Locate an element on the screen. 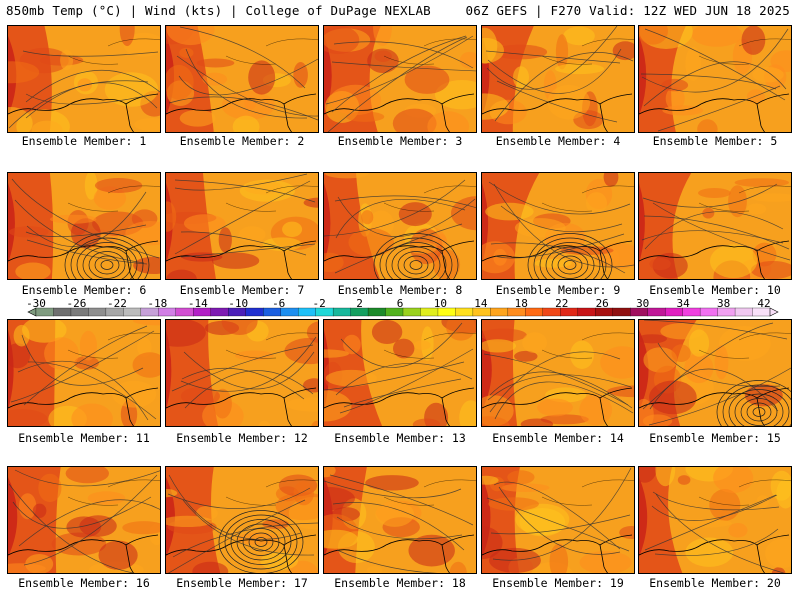 The image size is (800, 600). colorbar-tick-label: -22 is located at coordinates (116, 303).